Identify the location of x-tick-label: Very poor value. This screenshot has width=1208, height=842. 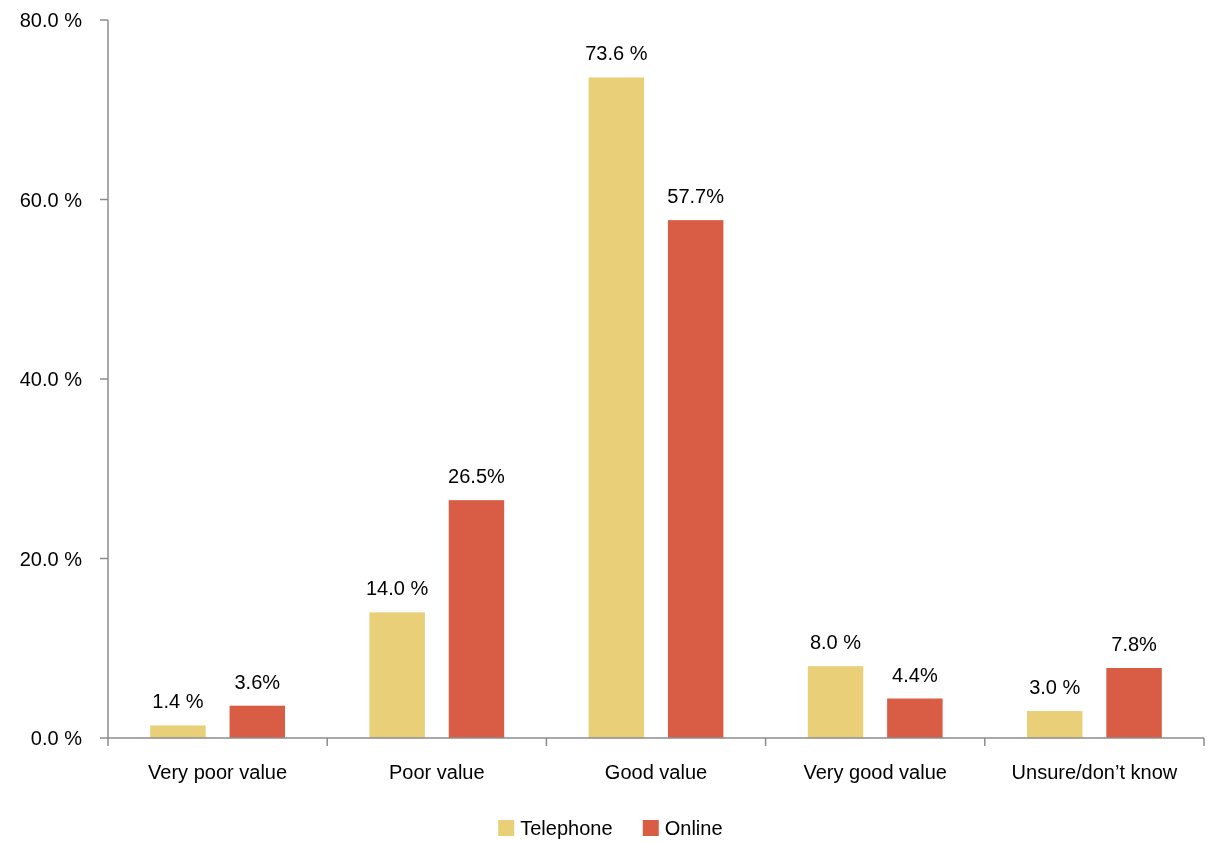
(218, 772).